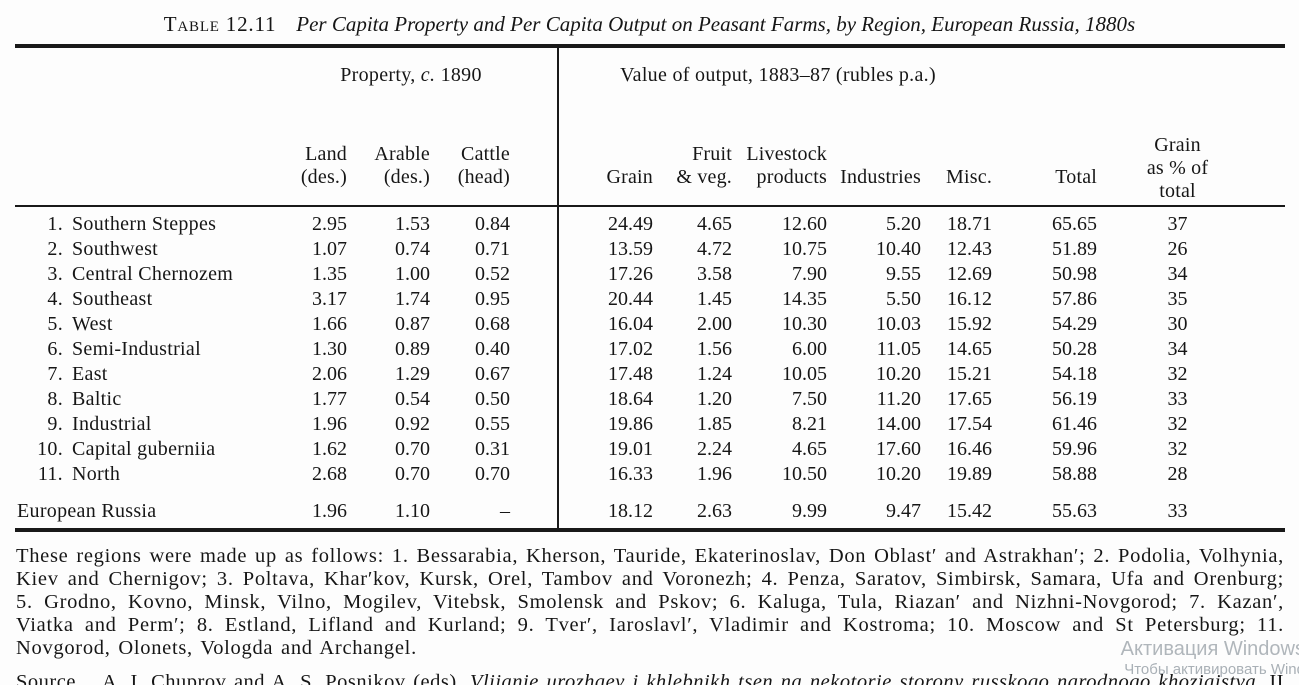 This screenshot has width=1299, height=685. What do you see at coordinates (380, 74) in the screenshot?
I see `property-label: Property,` at bounding box center [380, 74].